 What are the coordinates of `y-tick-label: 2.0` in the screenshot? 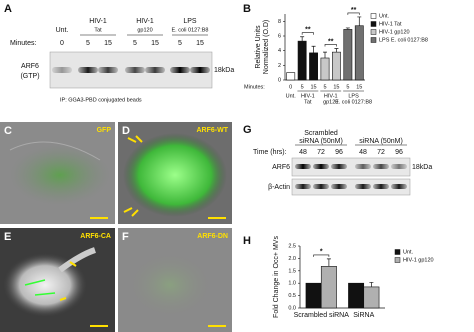 It's located at (292, 259).